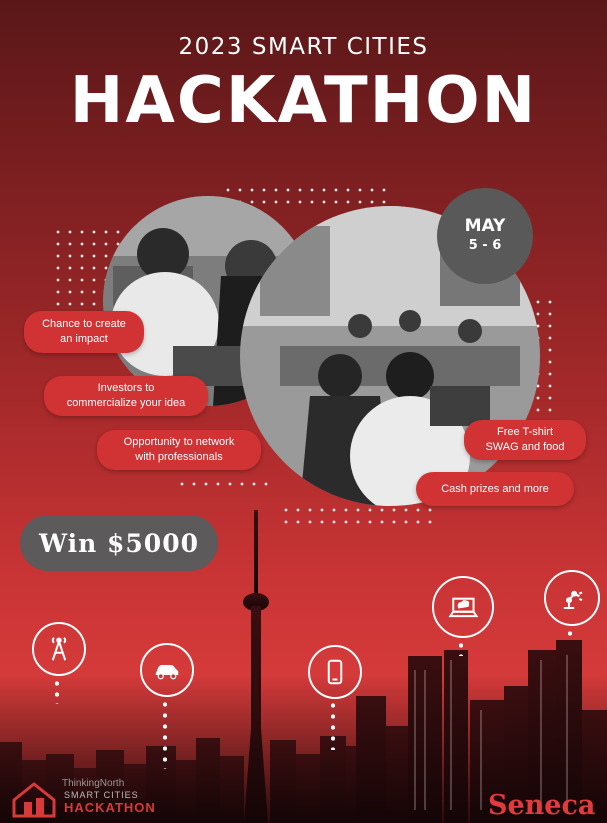  Describe the element at coordinates (303, 47) in the screenshot. I see `event-year-title: 2023 SMART CITIES` at that location.